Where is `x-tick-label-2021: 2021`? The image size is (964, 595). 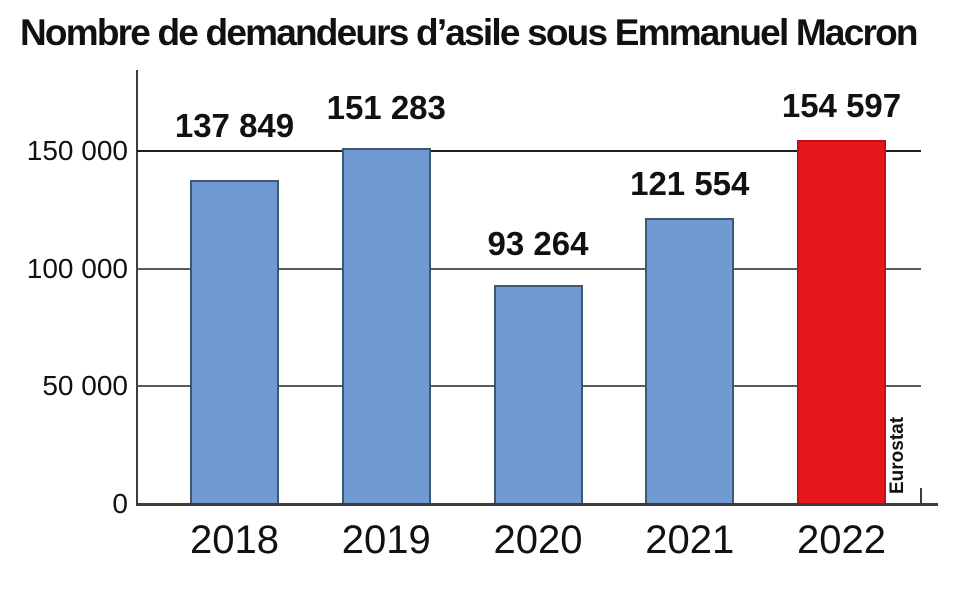
x-tick-label-2021: 2021 is located at coordinates (690, 540).